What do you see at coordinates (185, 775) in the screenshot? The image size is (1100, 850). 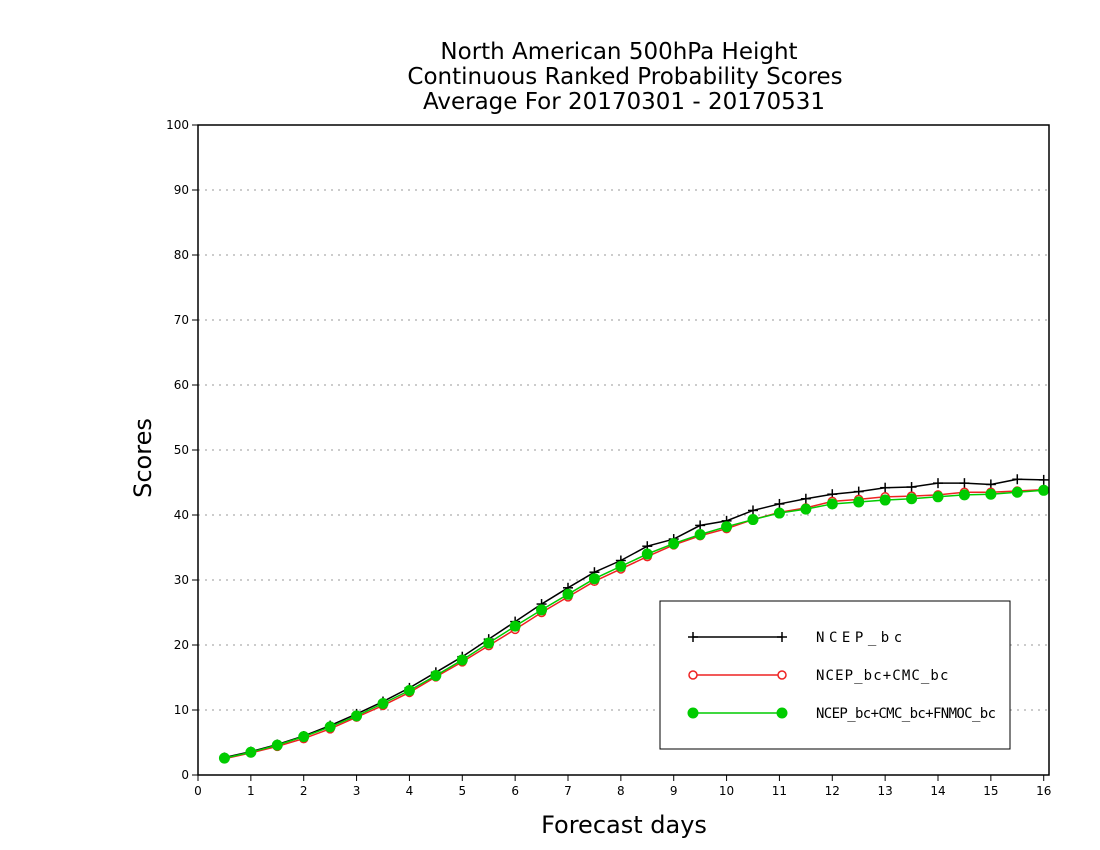 I see `y-tick-label: 0` at bounding box center [185, 775].